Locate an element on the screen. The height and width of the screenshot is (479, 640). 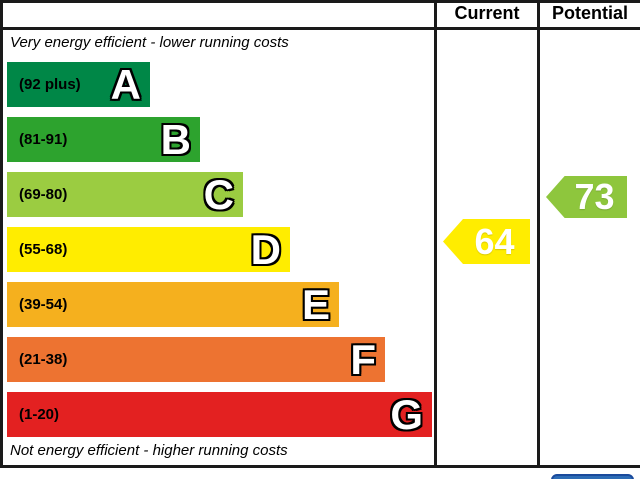
potential-rating-value: 73 is located at coordinates (594, 196).